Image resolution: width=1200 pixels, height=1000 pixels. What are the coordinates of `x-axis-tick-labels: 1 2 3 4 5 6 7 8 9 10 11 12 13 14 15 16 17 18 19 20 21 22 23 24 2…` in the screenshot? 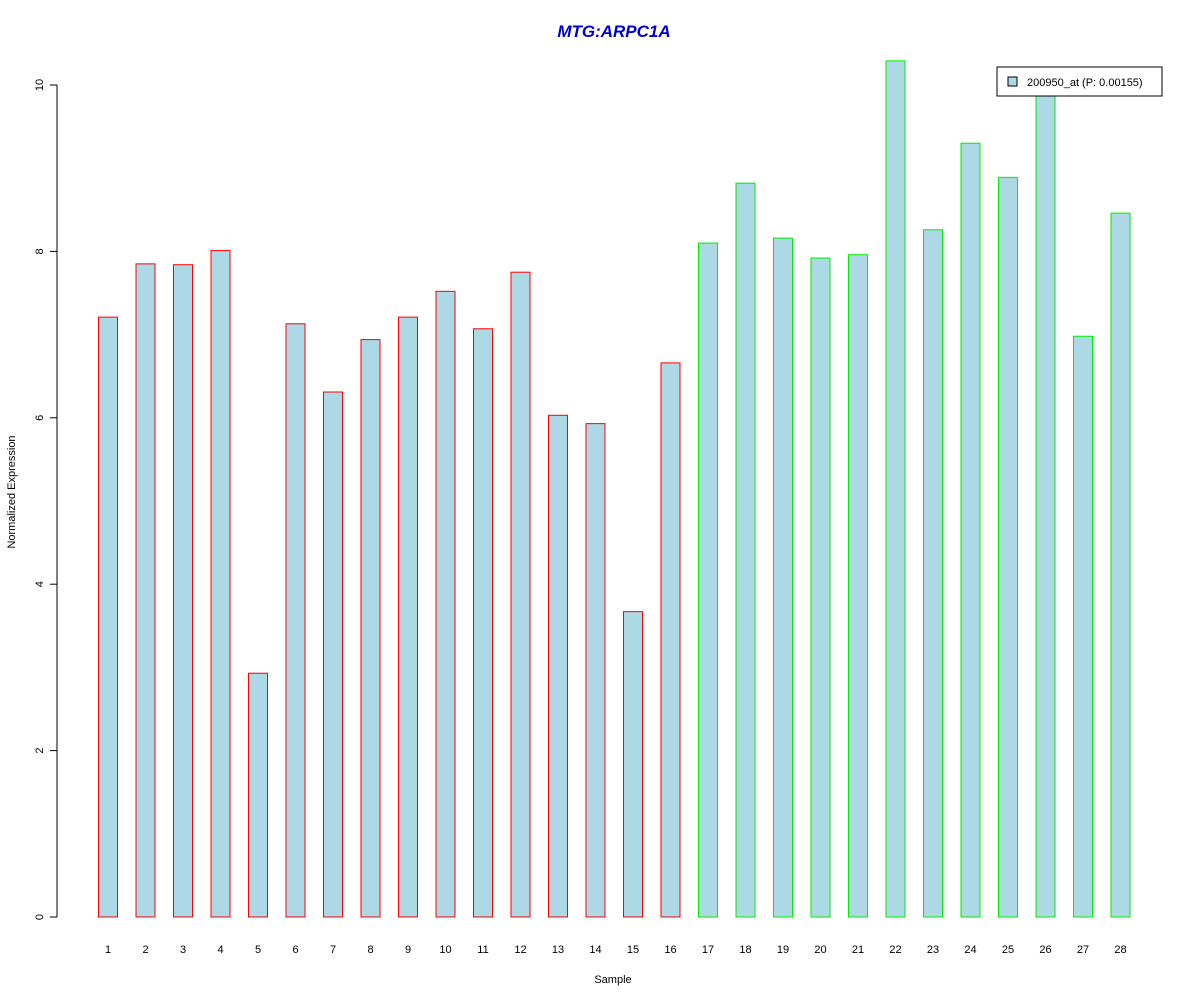 It's located at (616, 950).